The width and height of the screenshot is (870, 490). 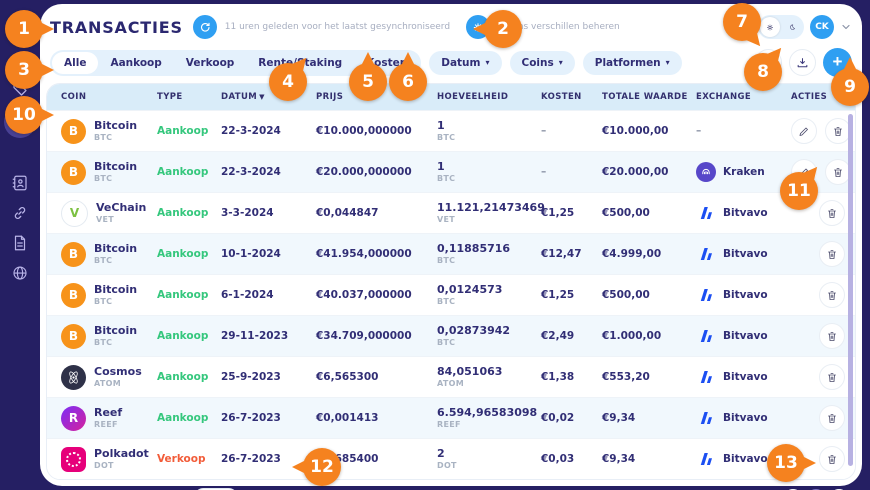 What do you see at coordinates (451, 485) in the screenshot?
I see `table-footer: Toon aantal resultaten 10 ‹ 1 ›` at bounding box center [451, 485].